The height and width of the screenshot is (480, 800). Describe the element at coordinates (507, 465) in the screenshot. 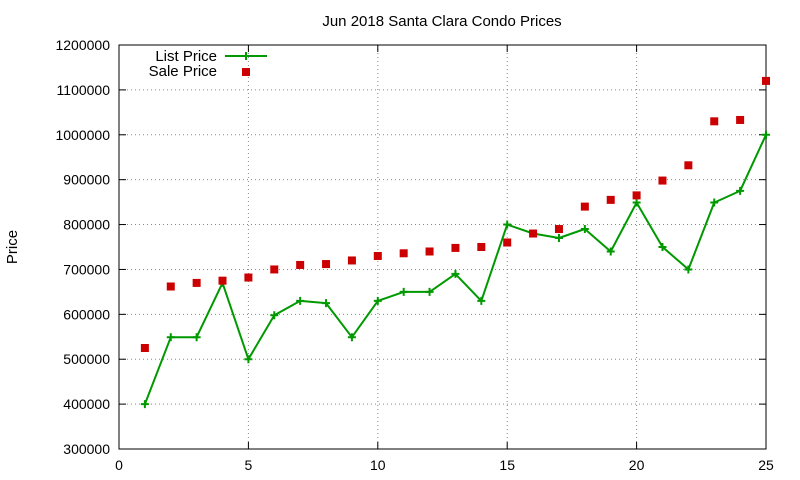

I see `x-tick-label: 15` at that location.